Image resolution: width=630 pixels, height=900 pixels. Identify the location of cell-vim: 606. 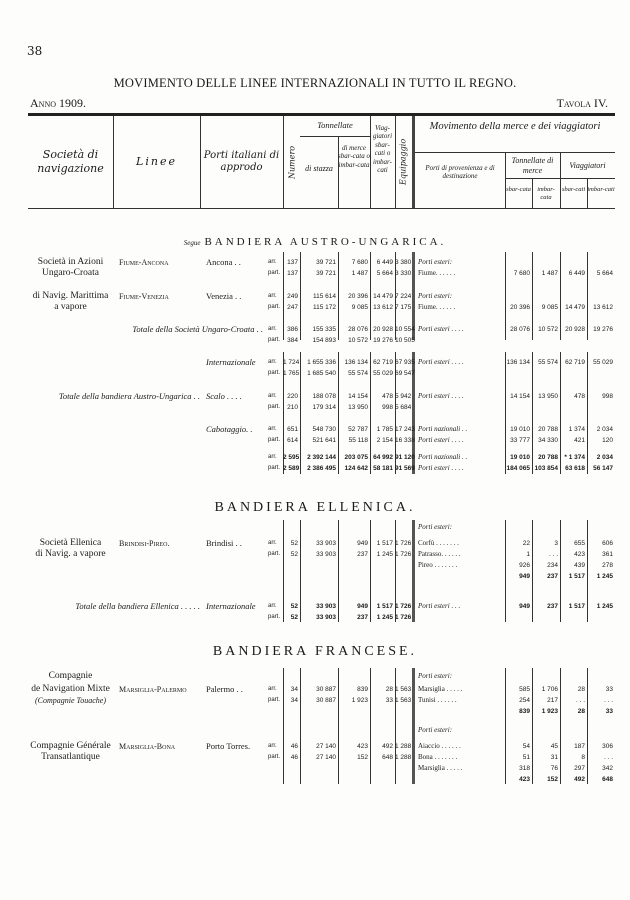
(607, 543).